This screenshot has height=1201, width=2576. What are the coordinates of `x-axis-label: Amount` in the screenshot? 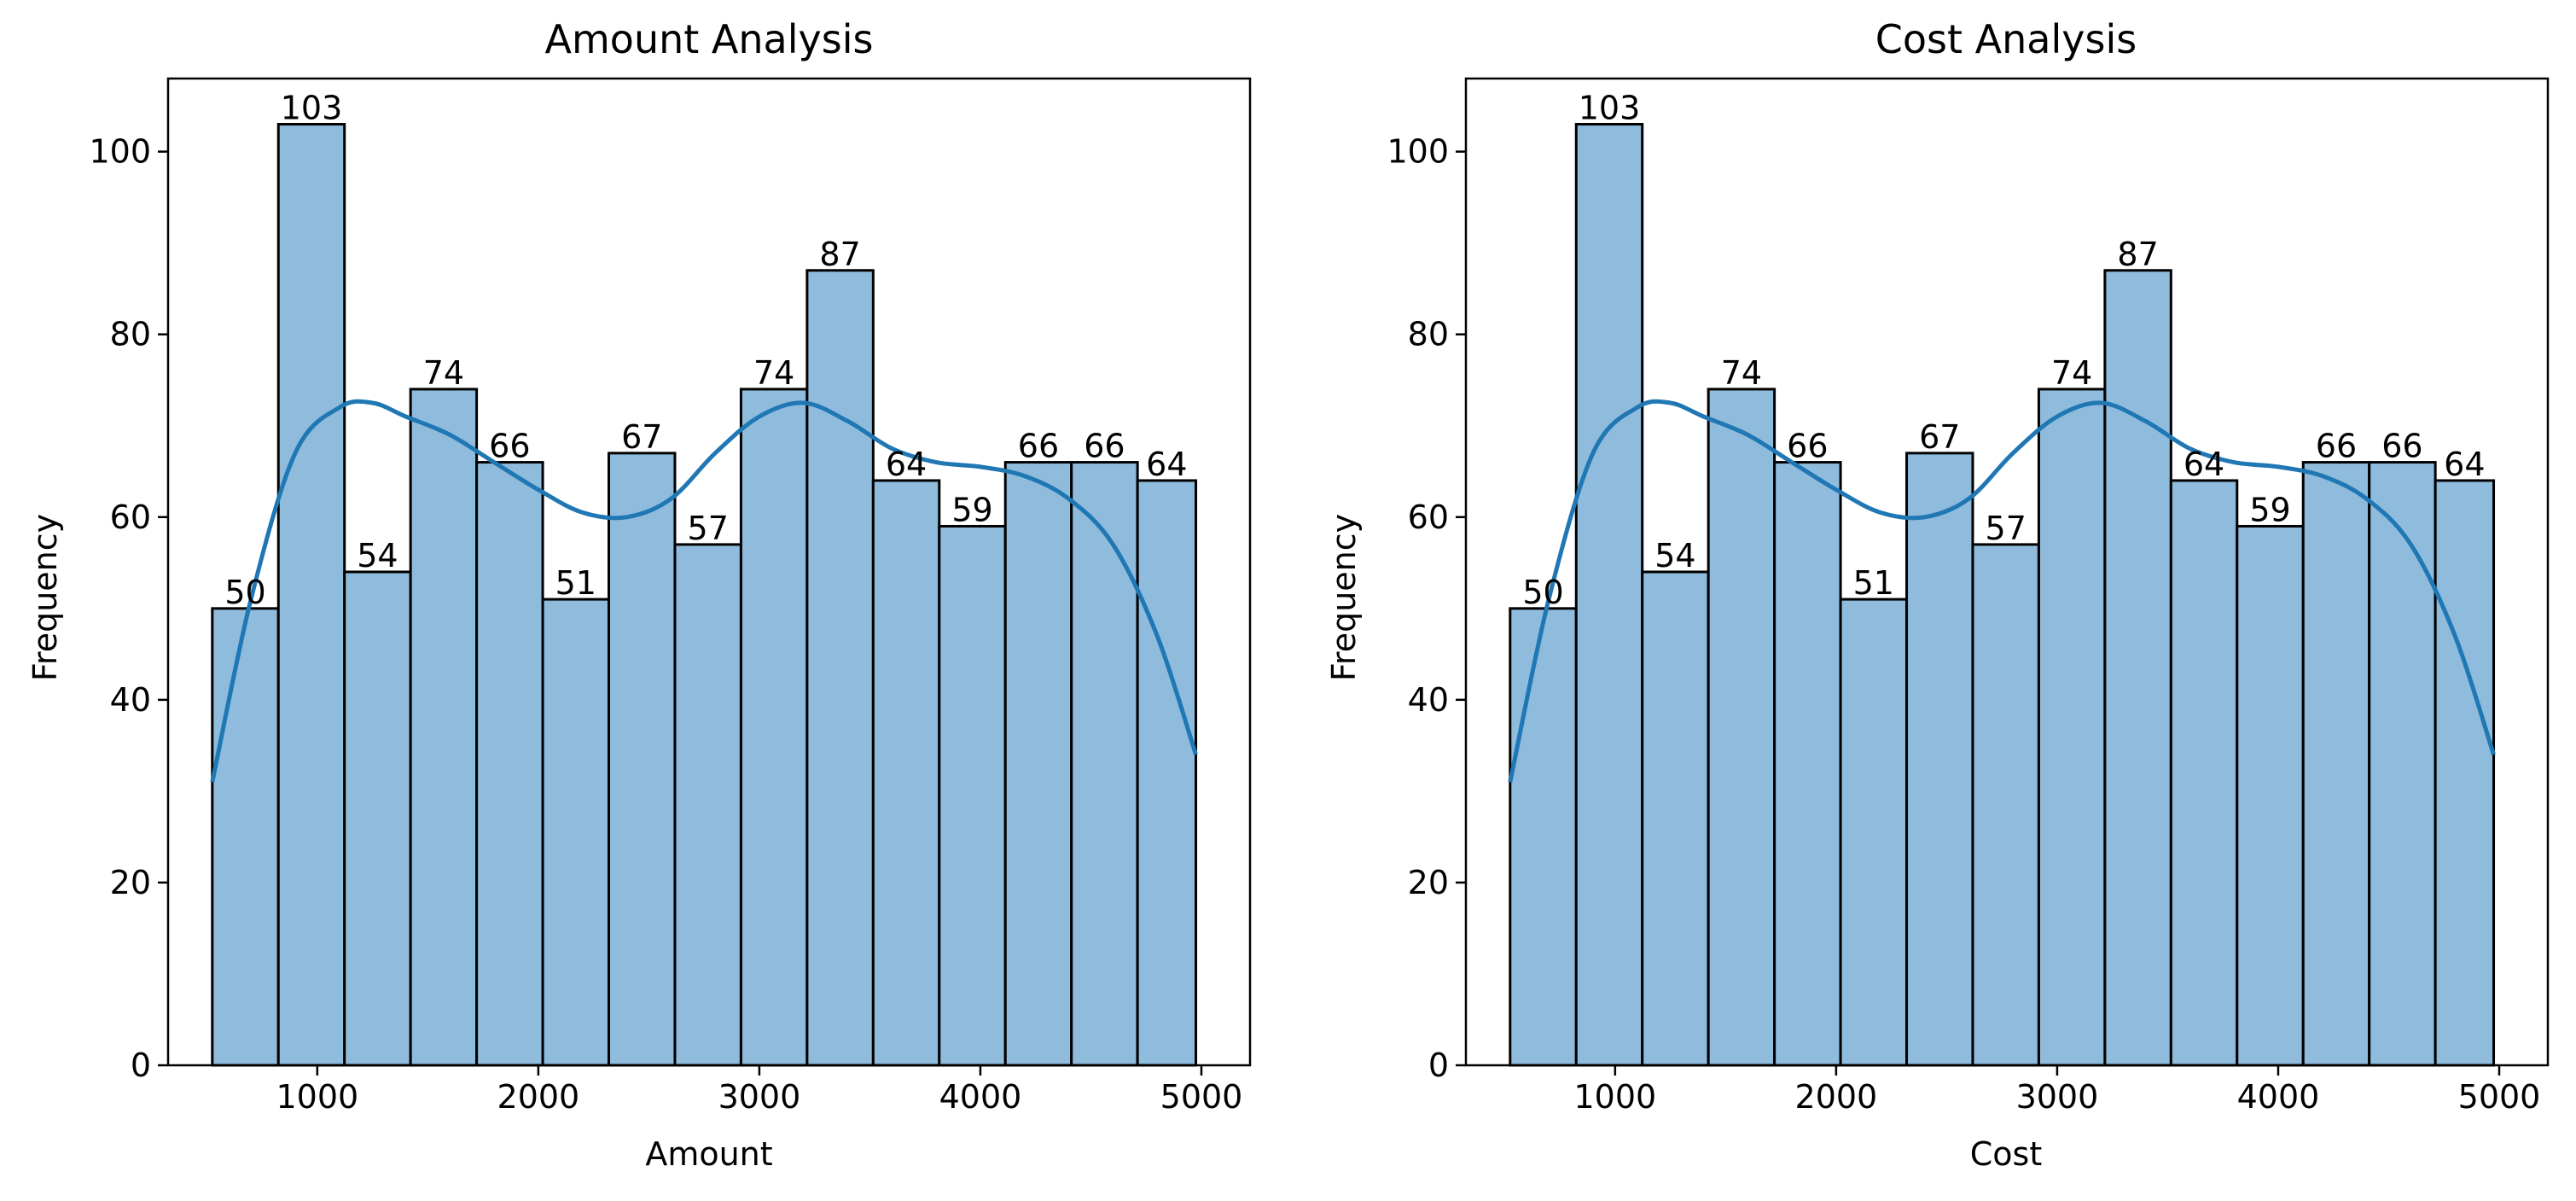 It's located at (709, 1154).